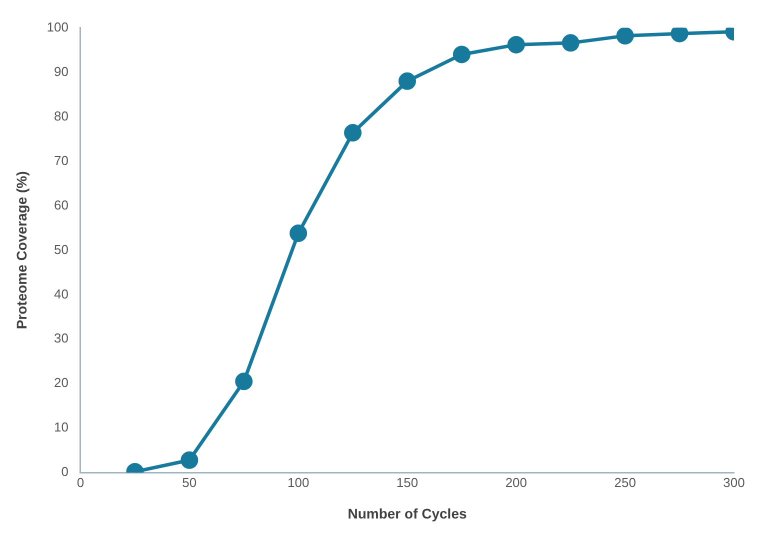 The width and height of the screenshot is (757, 537). What do you see at coordinates (189, 482) in the screenshot?
I see `x-tick-label: 50` at bounding box center [189, 482].